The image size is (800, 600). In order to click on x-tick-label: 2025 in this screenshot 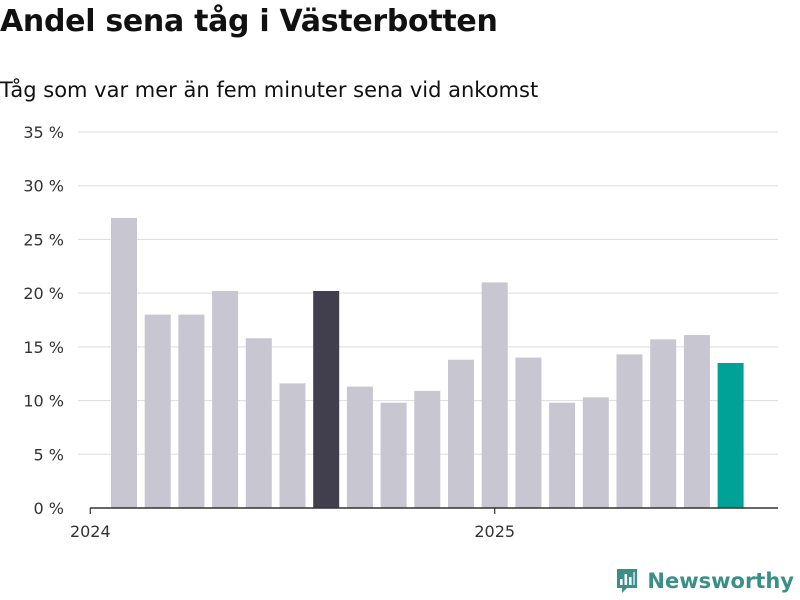, I will do `click(494, 531)`.